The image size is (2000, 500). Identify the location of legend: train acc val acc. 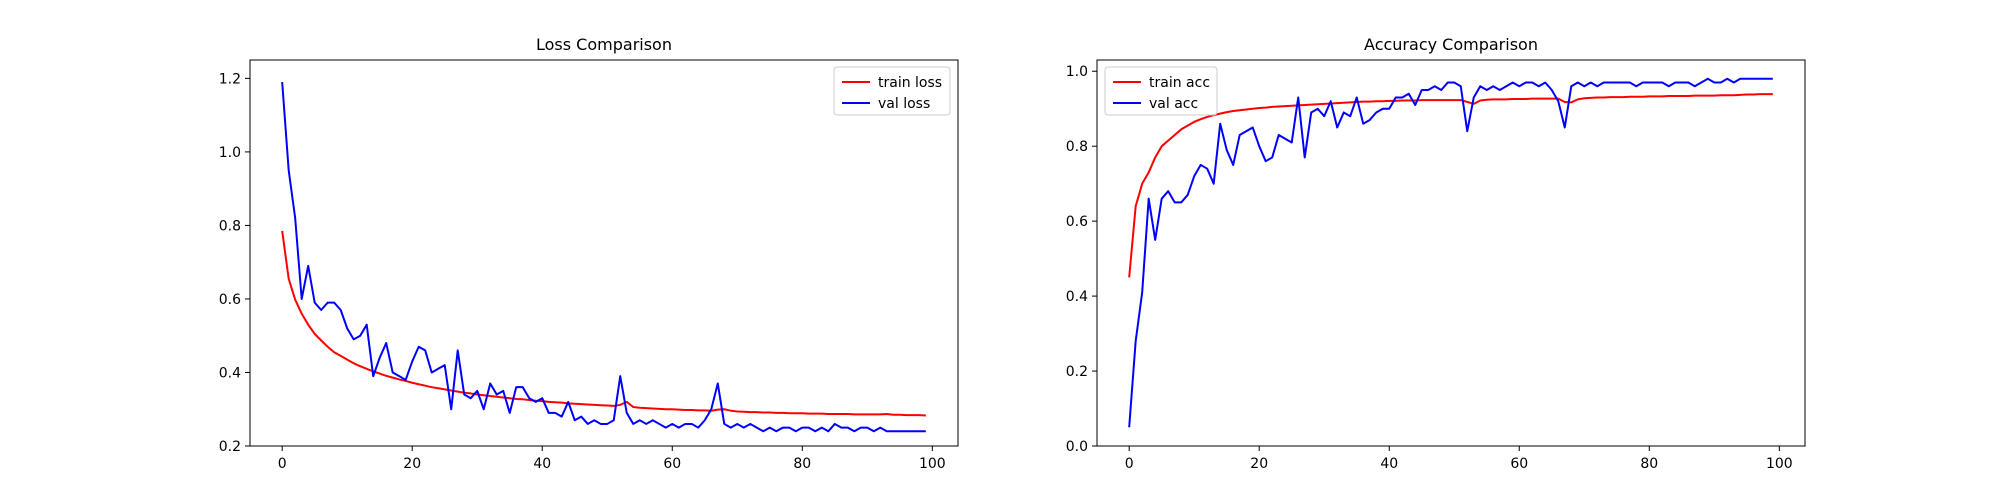
(1161, 91).